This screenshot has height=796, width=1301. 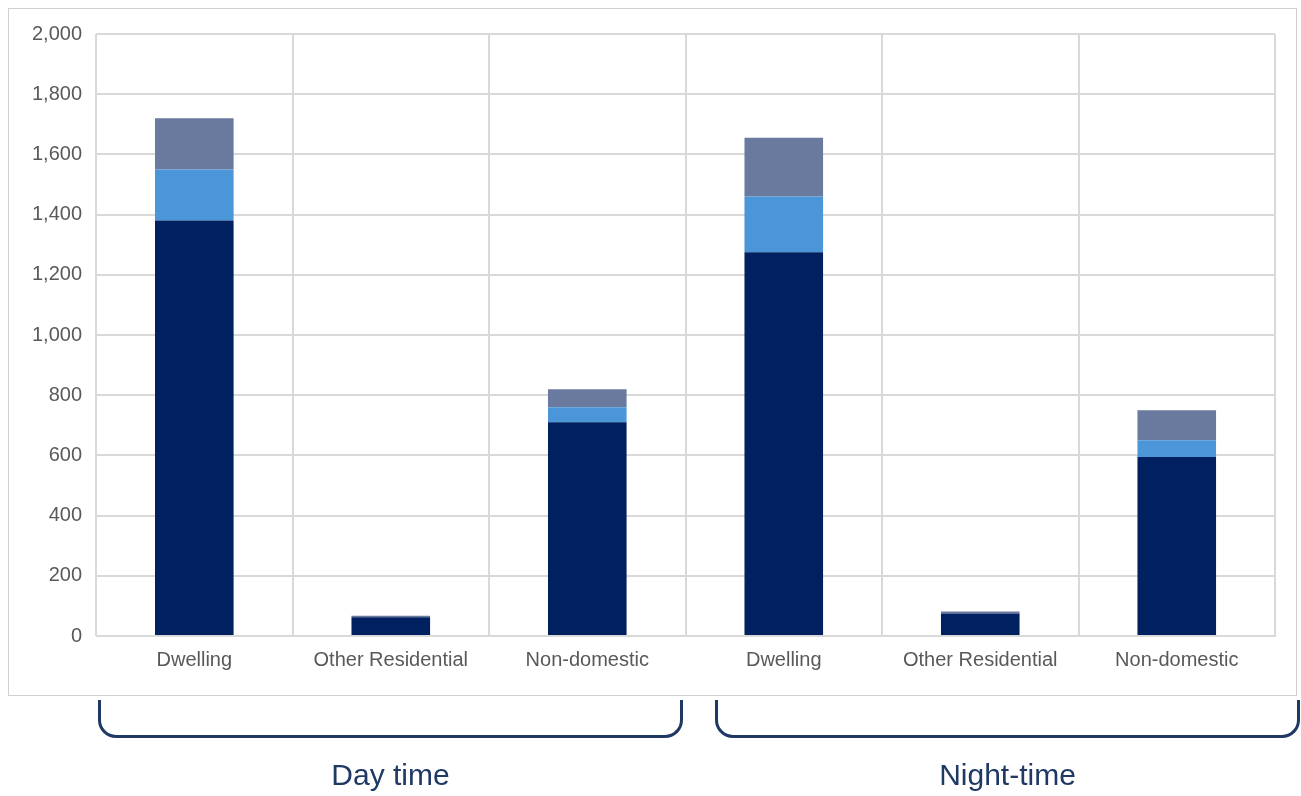 I want to click on y-tick-label: 1,000, so click(x=57, y=333).